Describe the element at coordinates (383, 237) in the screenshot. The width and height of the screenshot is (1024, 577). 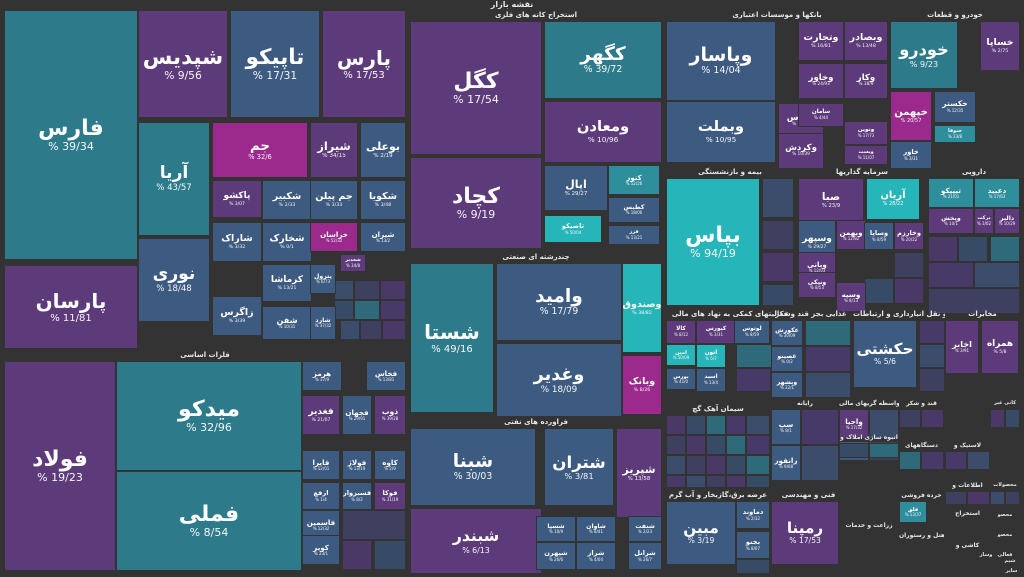
I see `treemap-tile: شیران% 13/2` at that location.